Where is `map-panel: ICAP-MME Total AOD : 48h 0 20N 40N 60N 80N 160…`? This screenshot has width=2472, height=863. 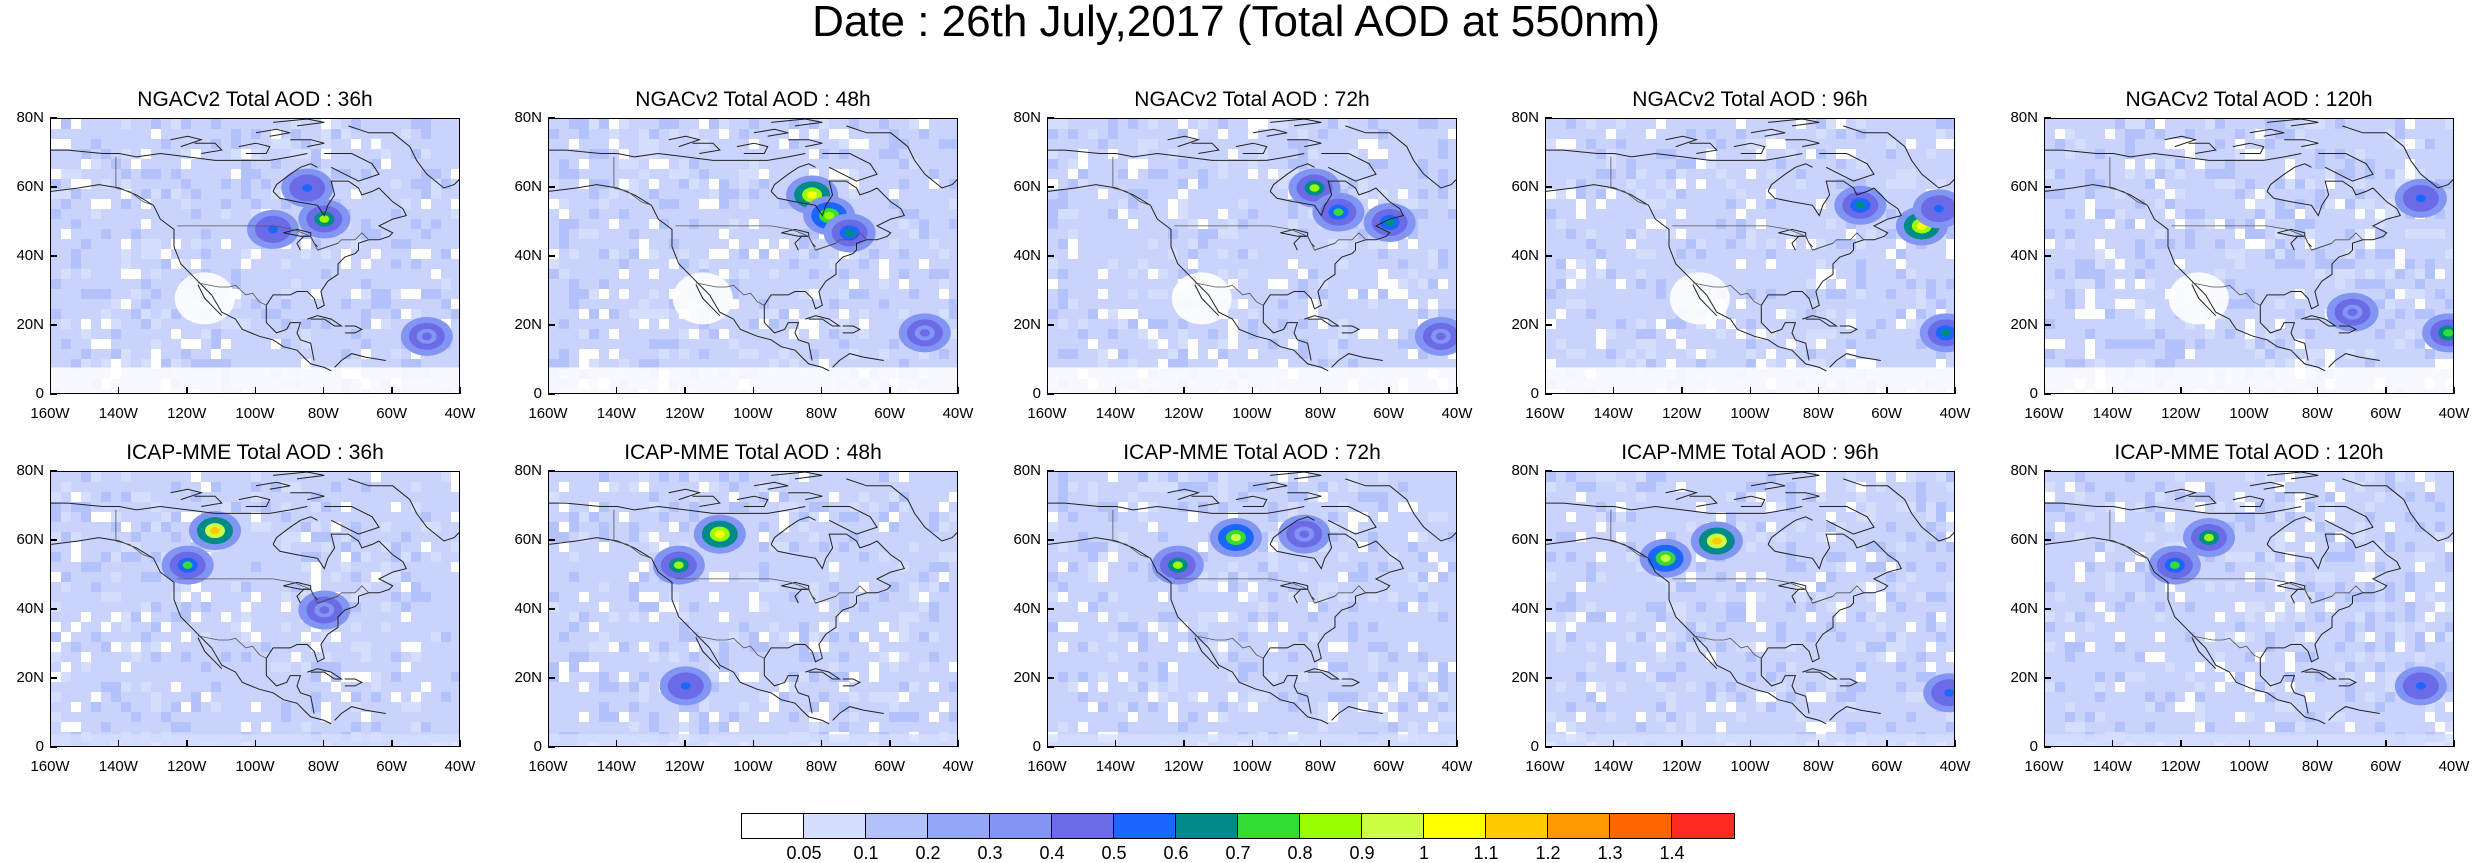
map-panel: ICAP-MME Total AOD : 48h 0 20N 40N 60N 80N 160… is located at coordinates (748, 636).